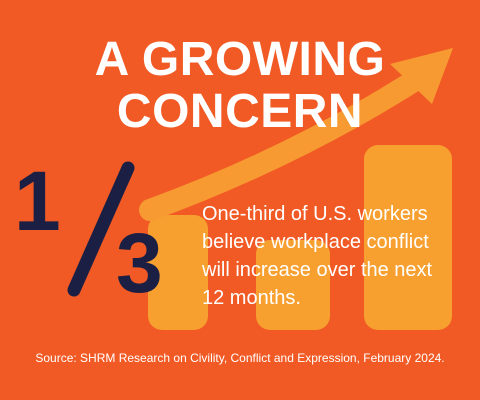 This screenshot has width=480, height=400. Describe the element at coordinates (240, 59) in the screenshot. I see `headline-line-1: A GROWING` at that location.